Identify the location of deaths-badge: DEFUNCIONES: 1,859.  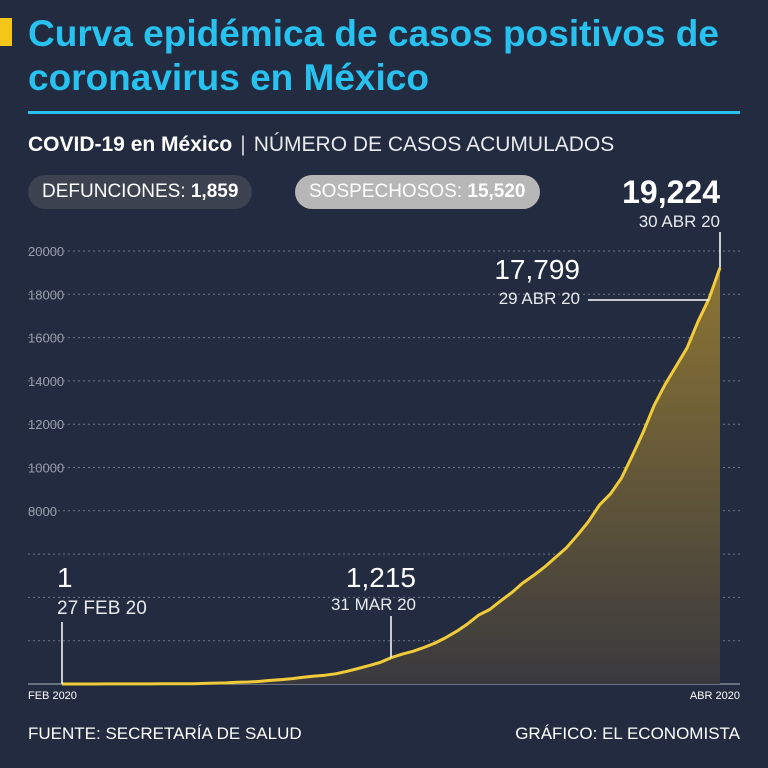
(140, 192).